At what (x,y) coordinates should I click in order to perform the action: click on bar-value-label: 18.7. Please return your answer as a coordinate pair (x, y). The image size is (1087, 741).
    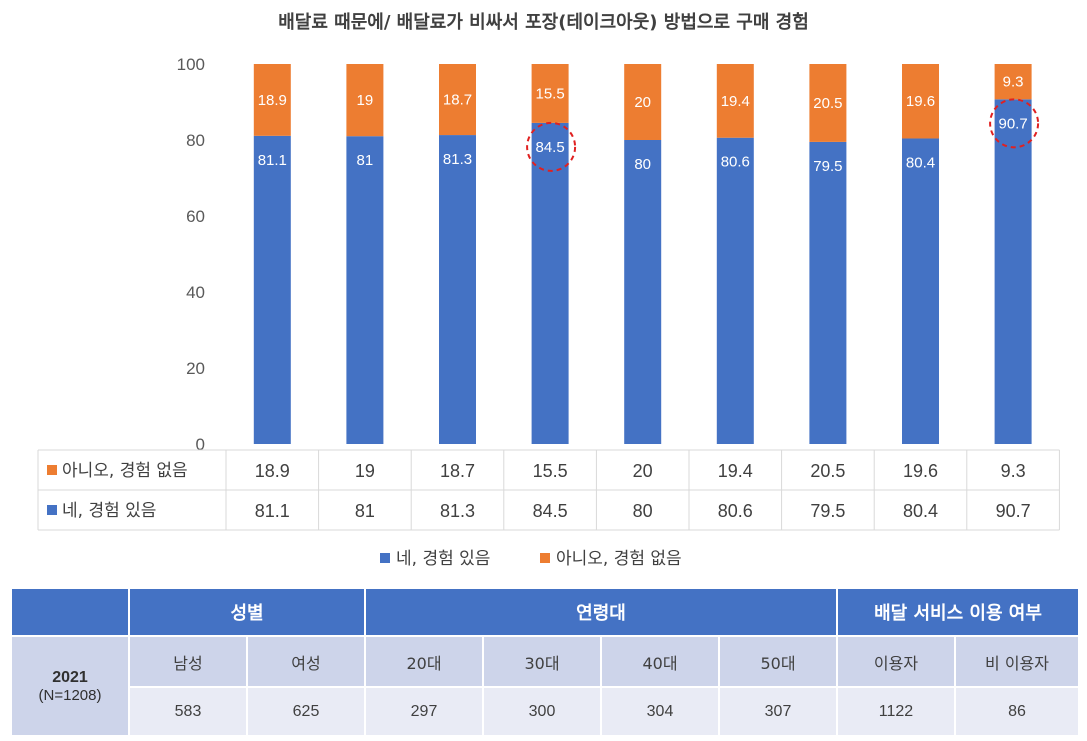
    Looking at the image, I should click on (457, 100).